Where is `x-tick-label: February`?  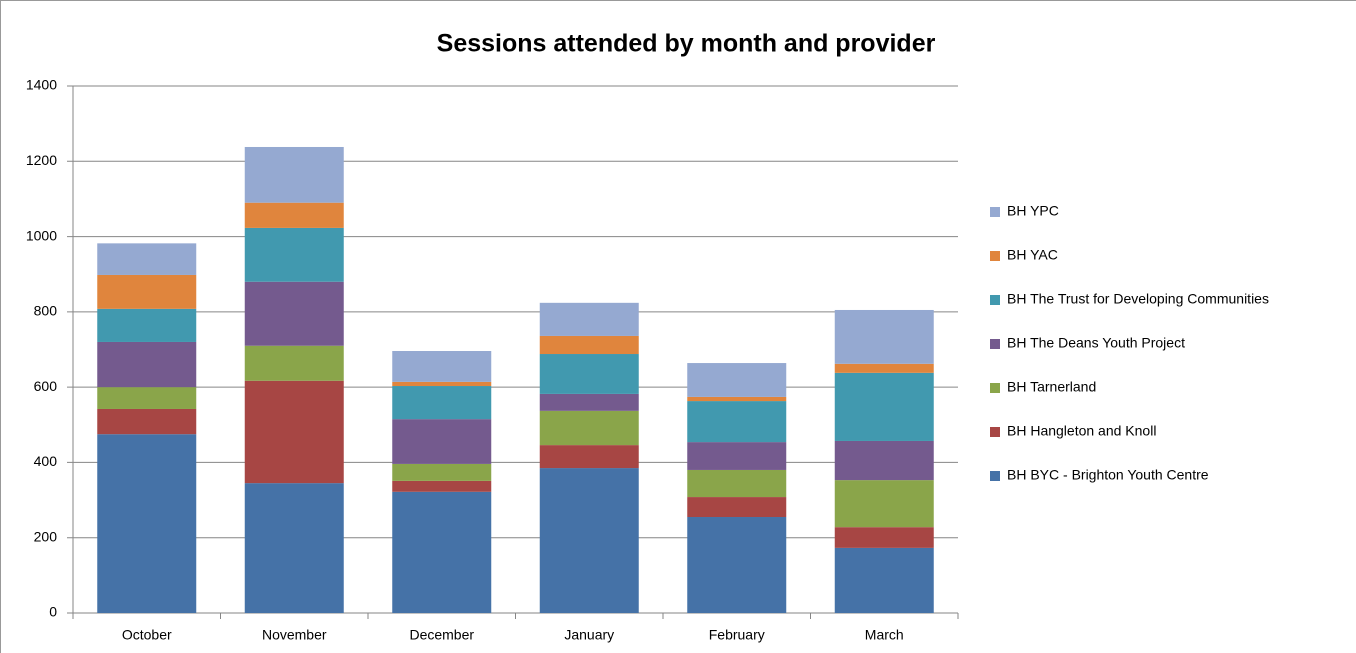 x-tick-label: February is located at coordinates (737, 635).